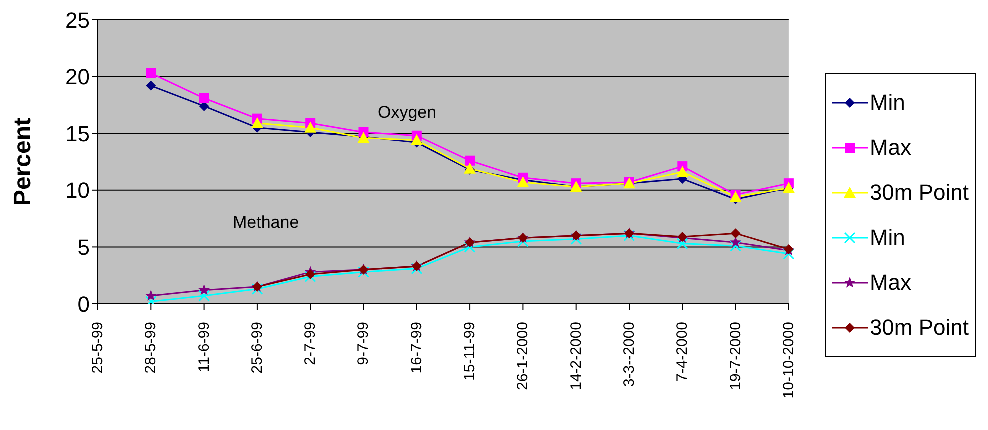 The height and width of the screenshot is (430, 988). Describe the element at coordinates (78, 191) in the screenshot. I see `y-tick-label: 10` at that location.